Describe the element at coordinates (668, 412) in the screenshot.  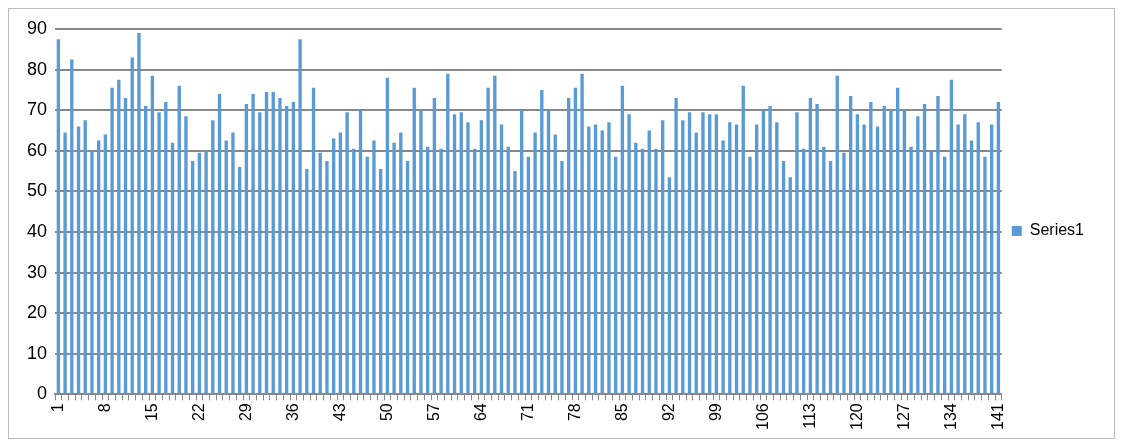
I see `x-tick-label: 92` at that location.